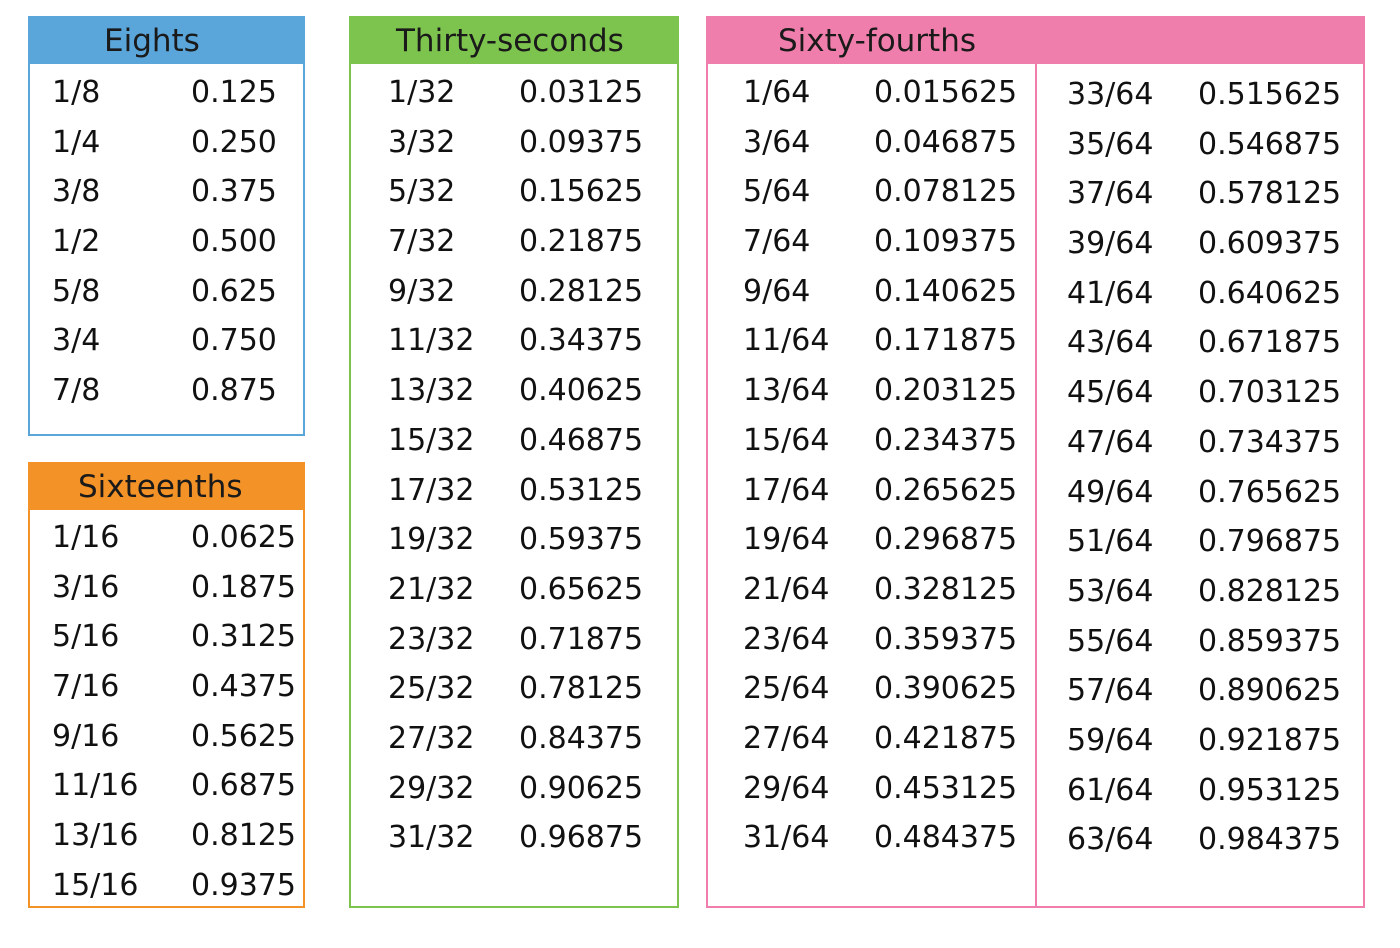  Describe the element at coordinates (514, 192) in the screenshot. I see `table-row: 5/32 0.15625` at that location.